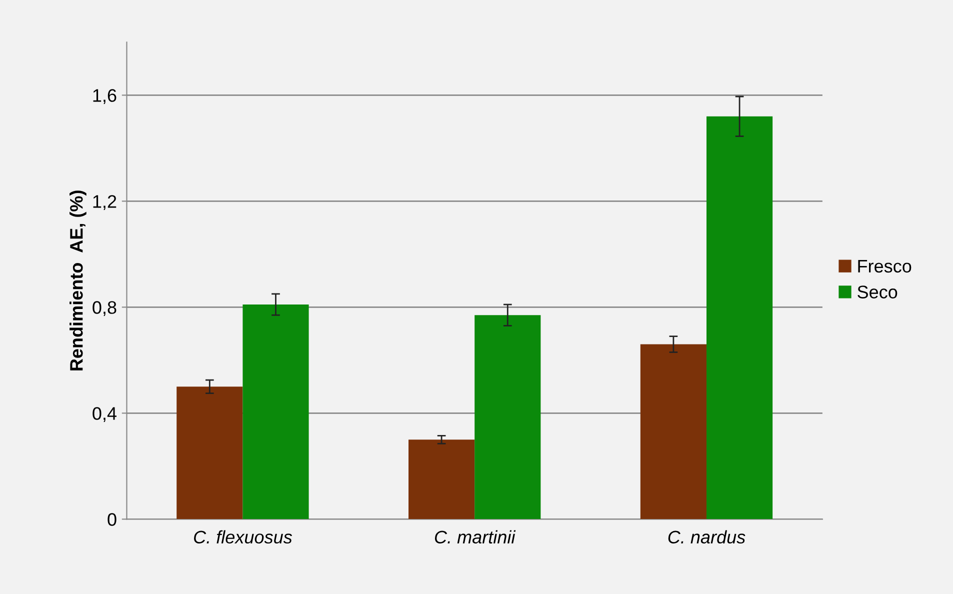 Image resolution: width=953 pixels, height=594 pixels. I want to click on y-tick-label: 0,4, so click(104, 414).